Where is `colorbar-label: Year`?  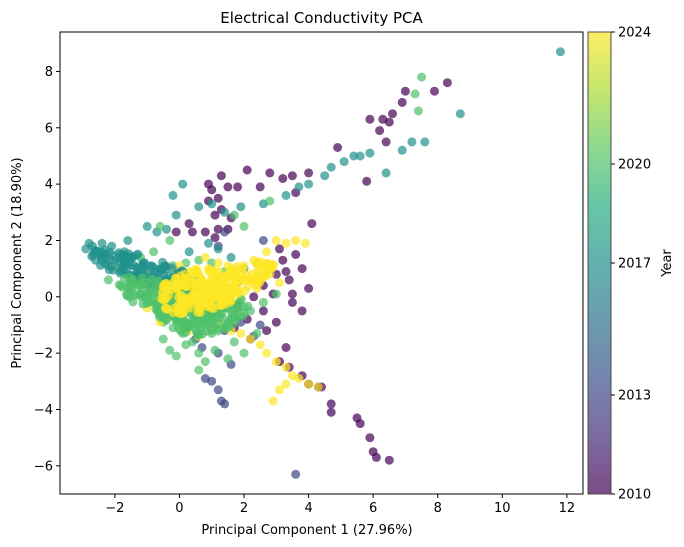 colorbar-label: Year is located at coordinates (667, 263).